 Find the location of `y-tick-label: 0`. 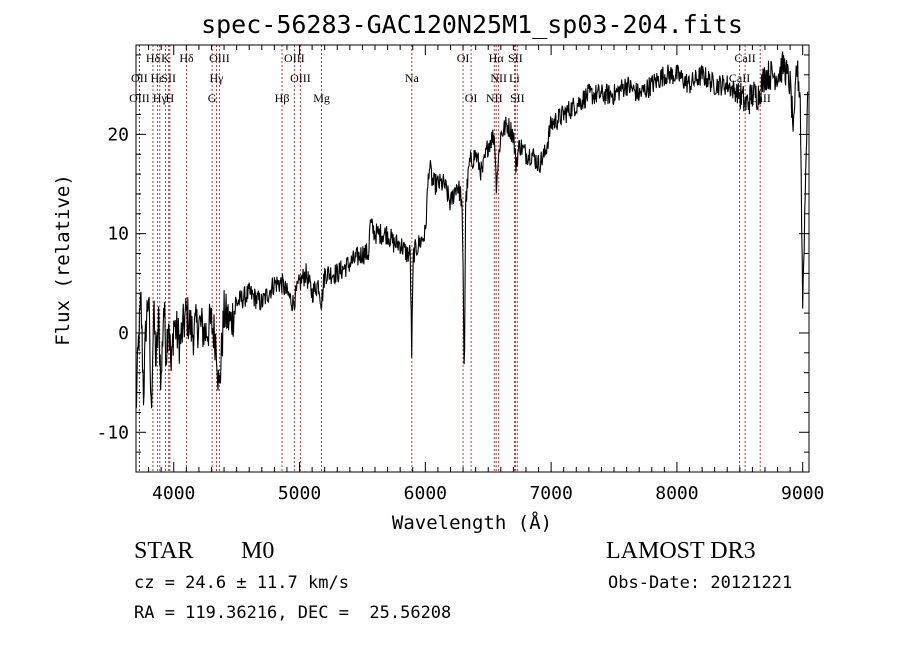

y-tick-label: 0 is located at coordinates (123, 333).